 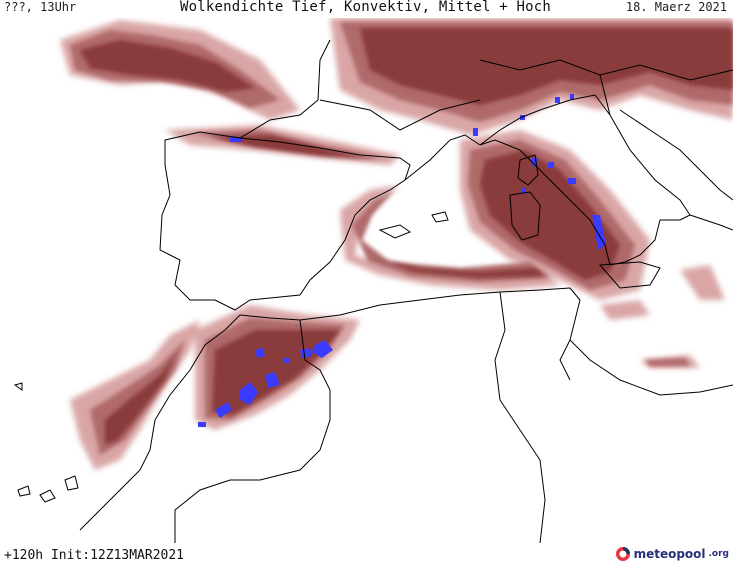 What do you see at coordinates (622, 554) in the screenshot?
I see `logo-icon` at bounding box center [622, 554].